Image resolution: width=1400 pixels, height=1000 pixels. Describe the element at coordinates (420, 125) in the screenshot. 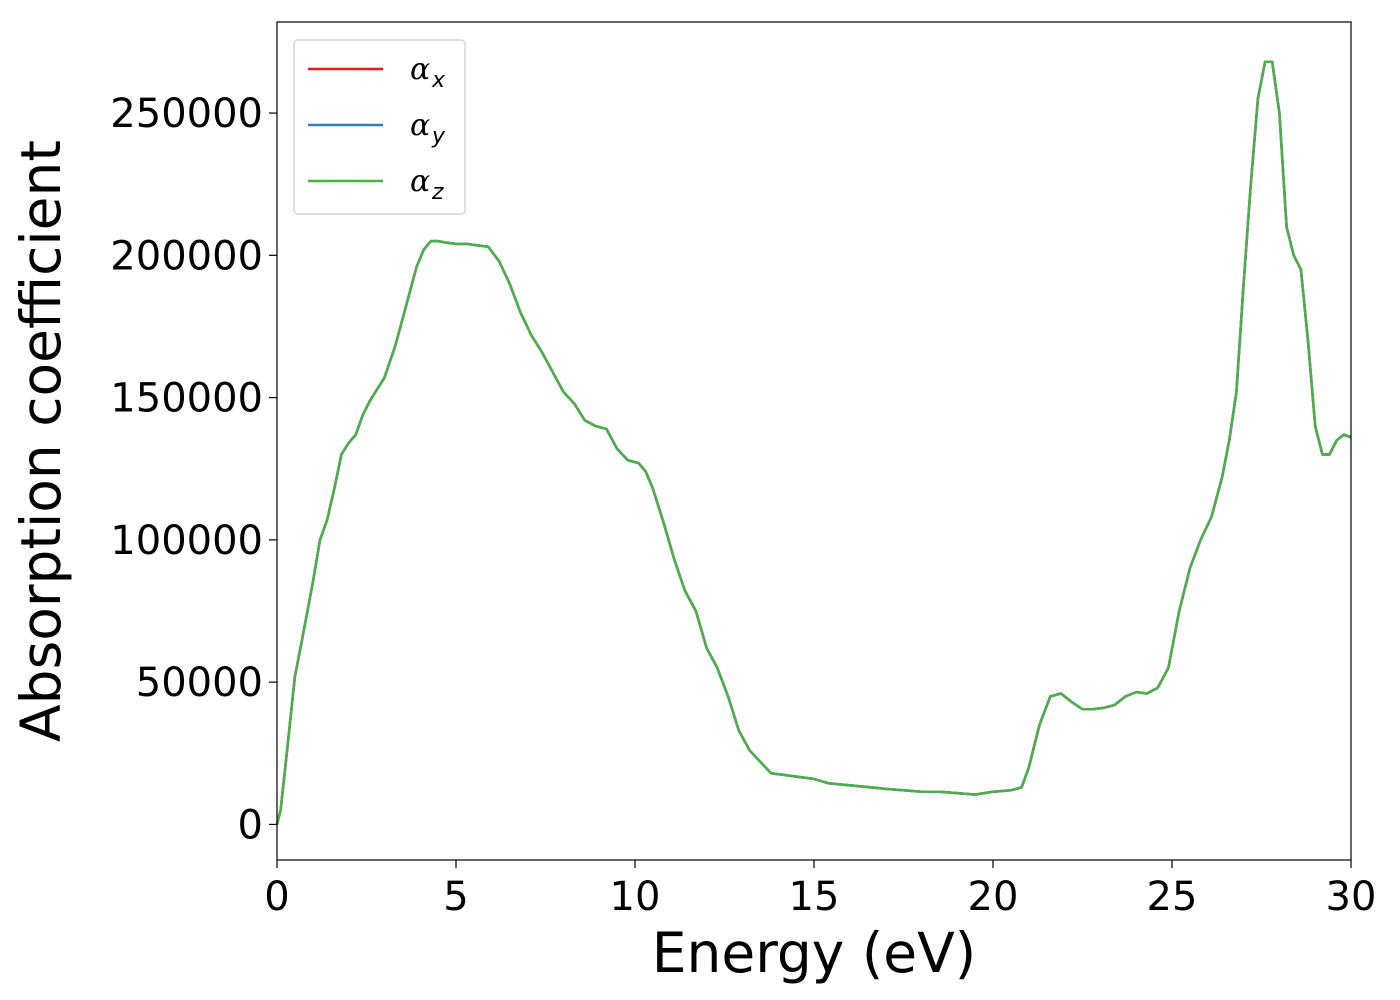

I see `legend-label-y: α` at that location.